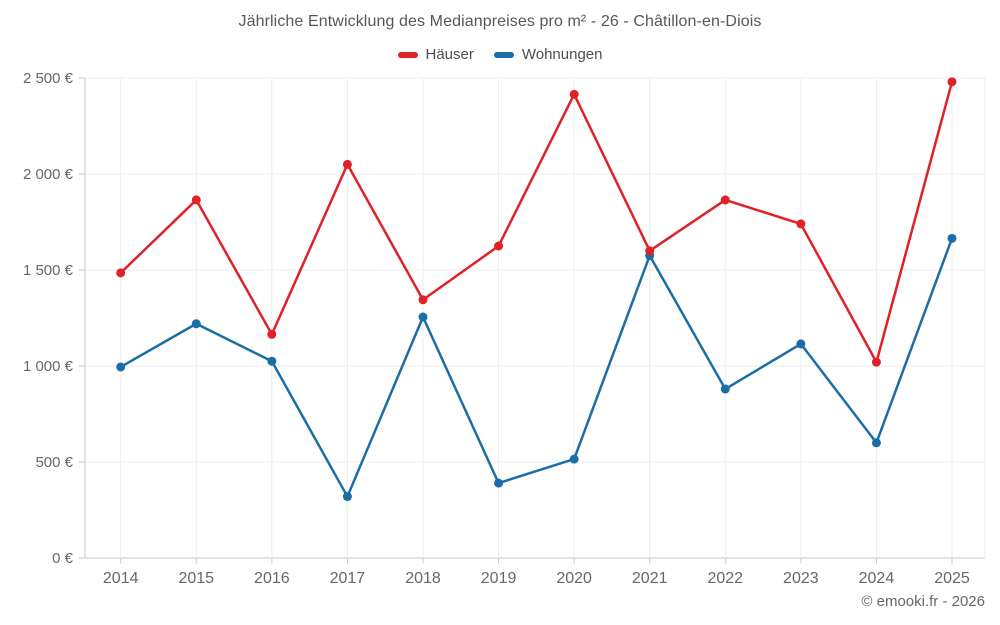 The image size is (1000, 625). Describe the element at coordinates (48, 270) in the screenshot. I see `y-axis-label: 1 500 €` at that location.